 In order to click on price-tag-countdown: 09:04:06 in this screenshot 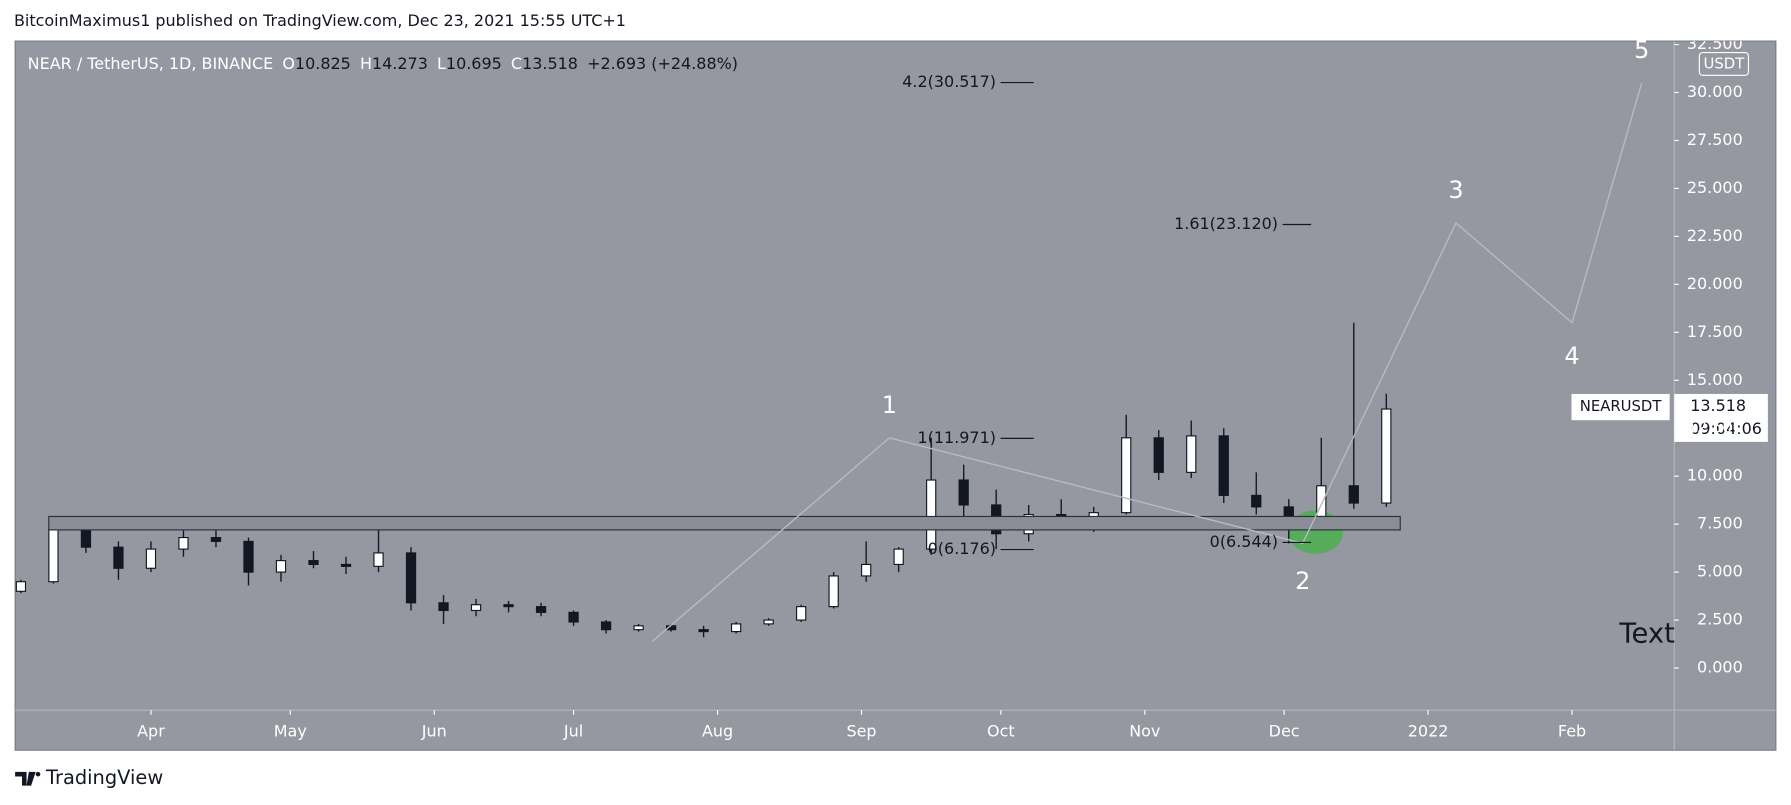, I will do `click(1726, 428)`.